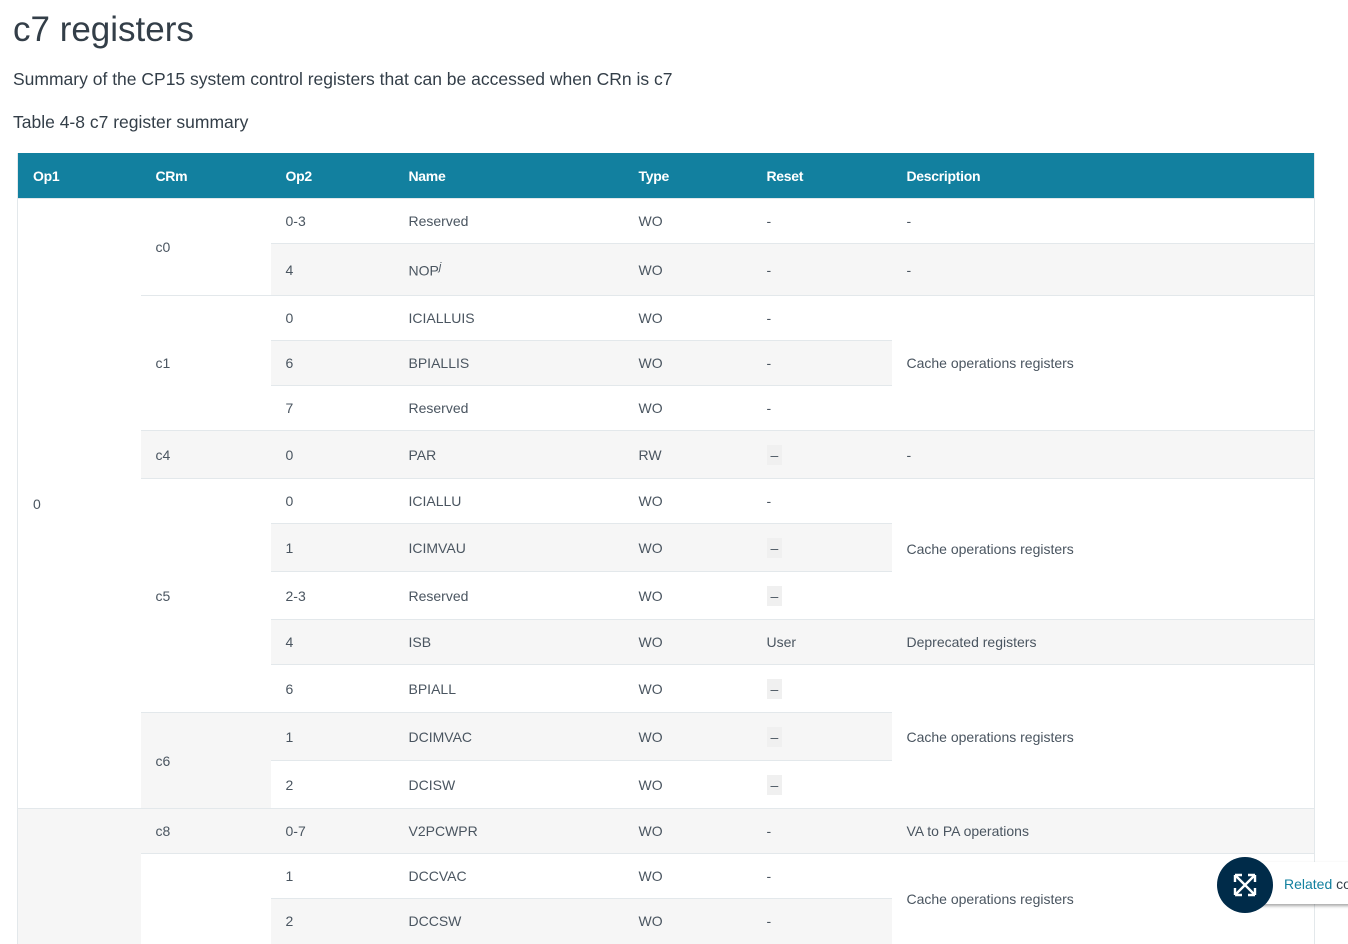 The image size is (1348, 944). I want to click on header-type: Type, so click(687, 176).